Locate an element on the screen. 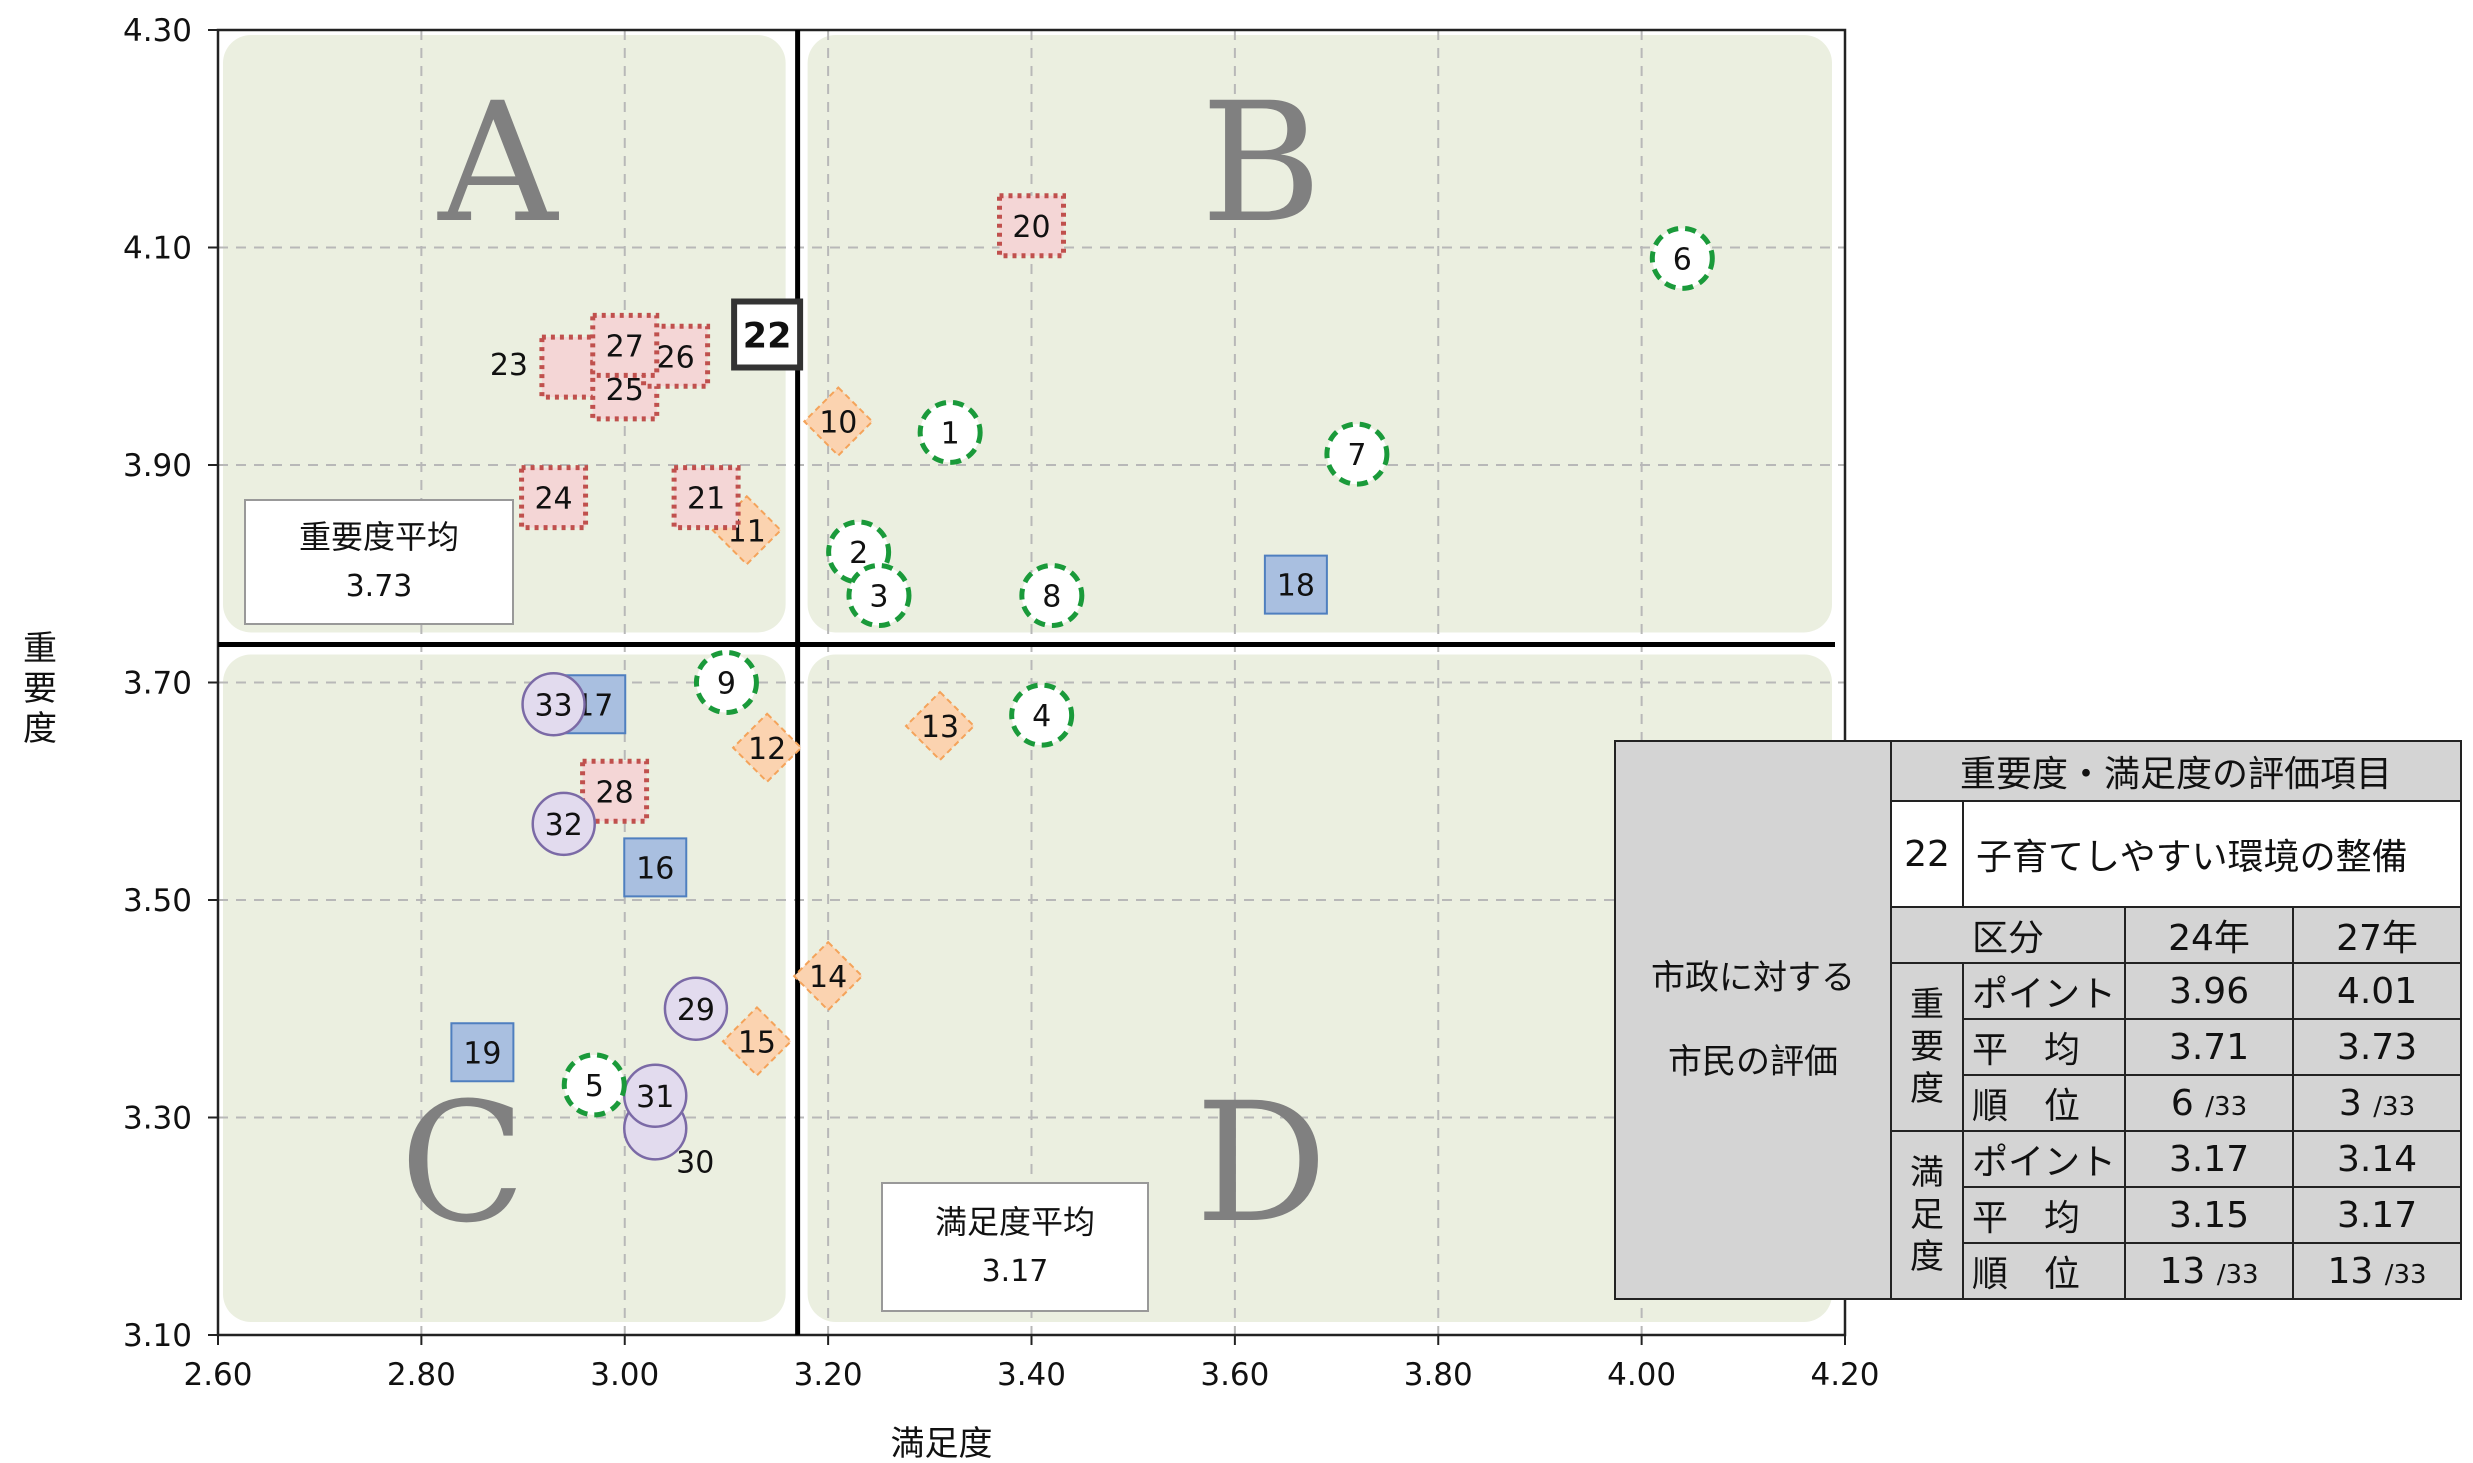 This screenshot has width=2473, height=1463. point-label-3: 3 is located at coordinates (878, 597).